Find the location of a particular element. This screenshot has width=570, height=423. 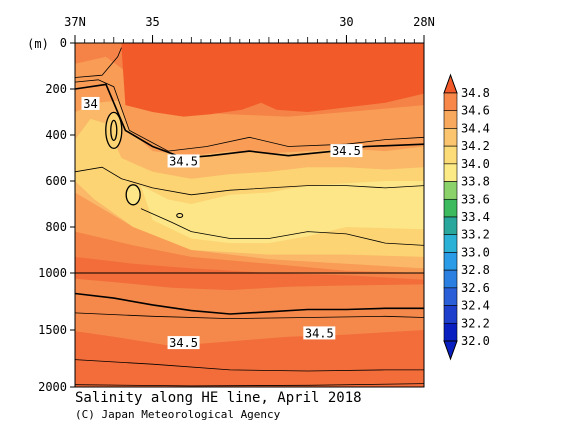

y-tick-label-0: 0 is located at coordinates (63, 43).